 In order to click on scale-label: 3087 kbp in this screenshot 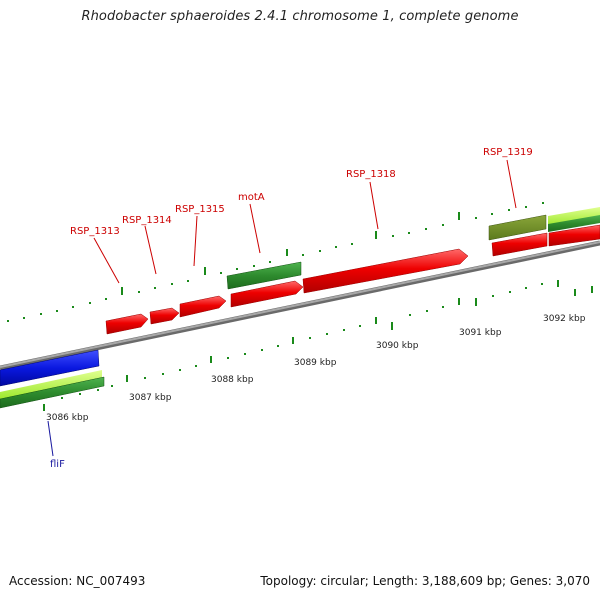, I will do `click(150, 398)`.